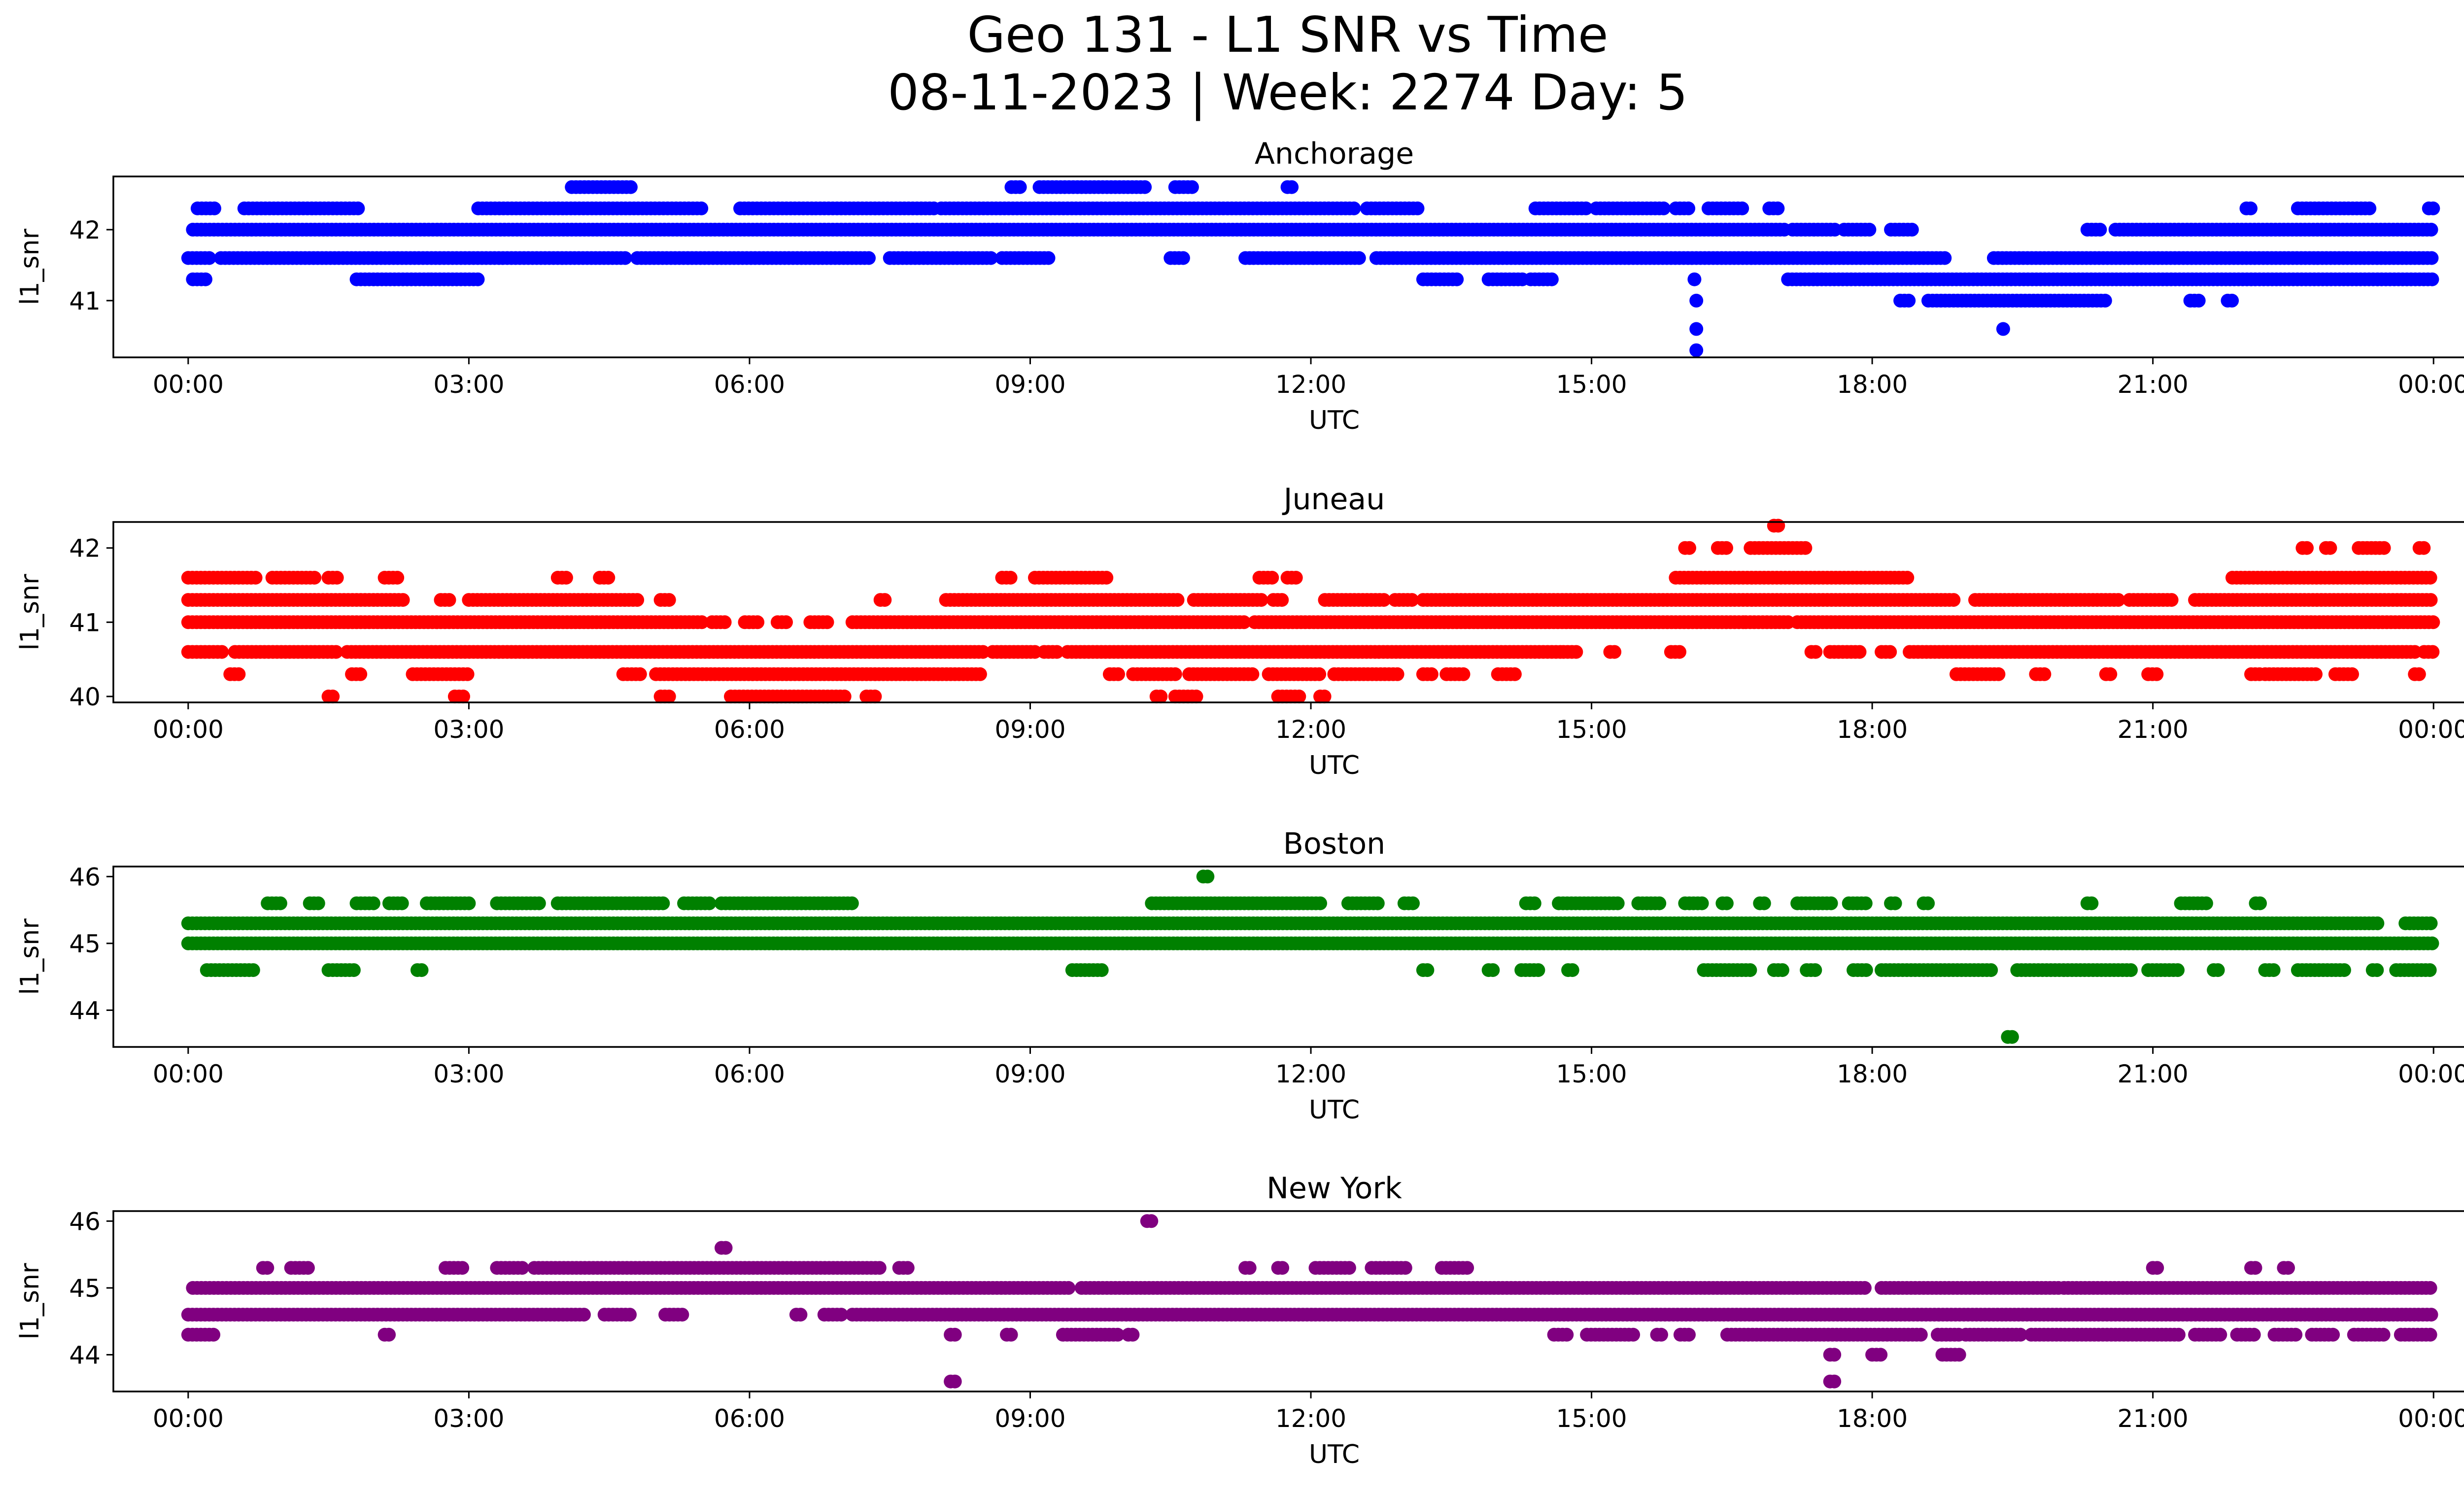  Describe the element at coordinates (1334, 765) in the screenshot. I see `x-axis-label: UTC` at that location.